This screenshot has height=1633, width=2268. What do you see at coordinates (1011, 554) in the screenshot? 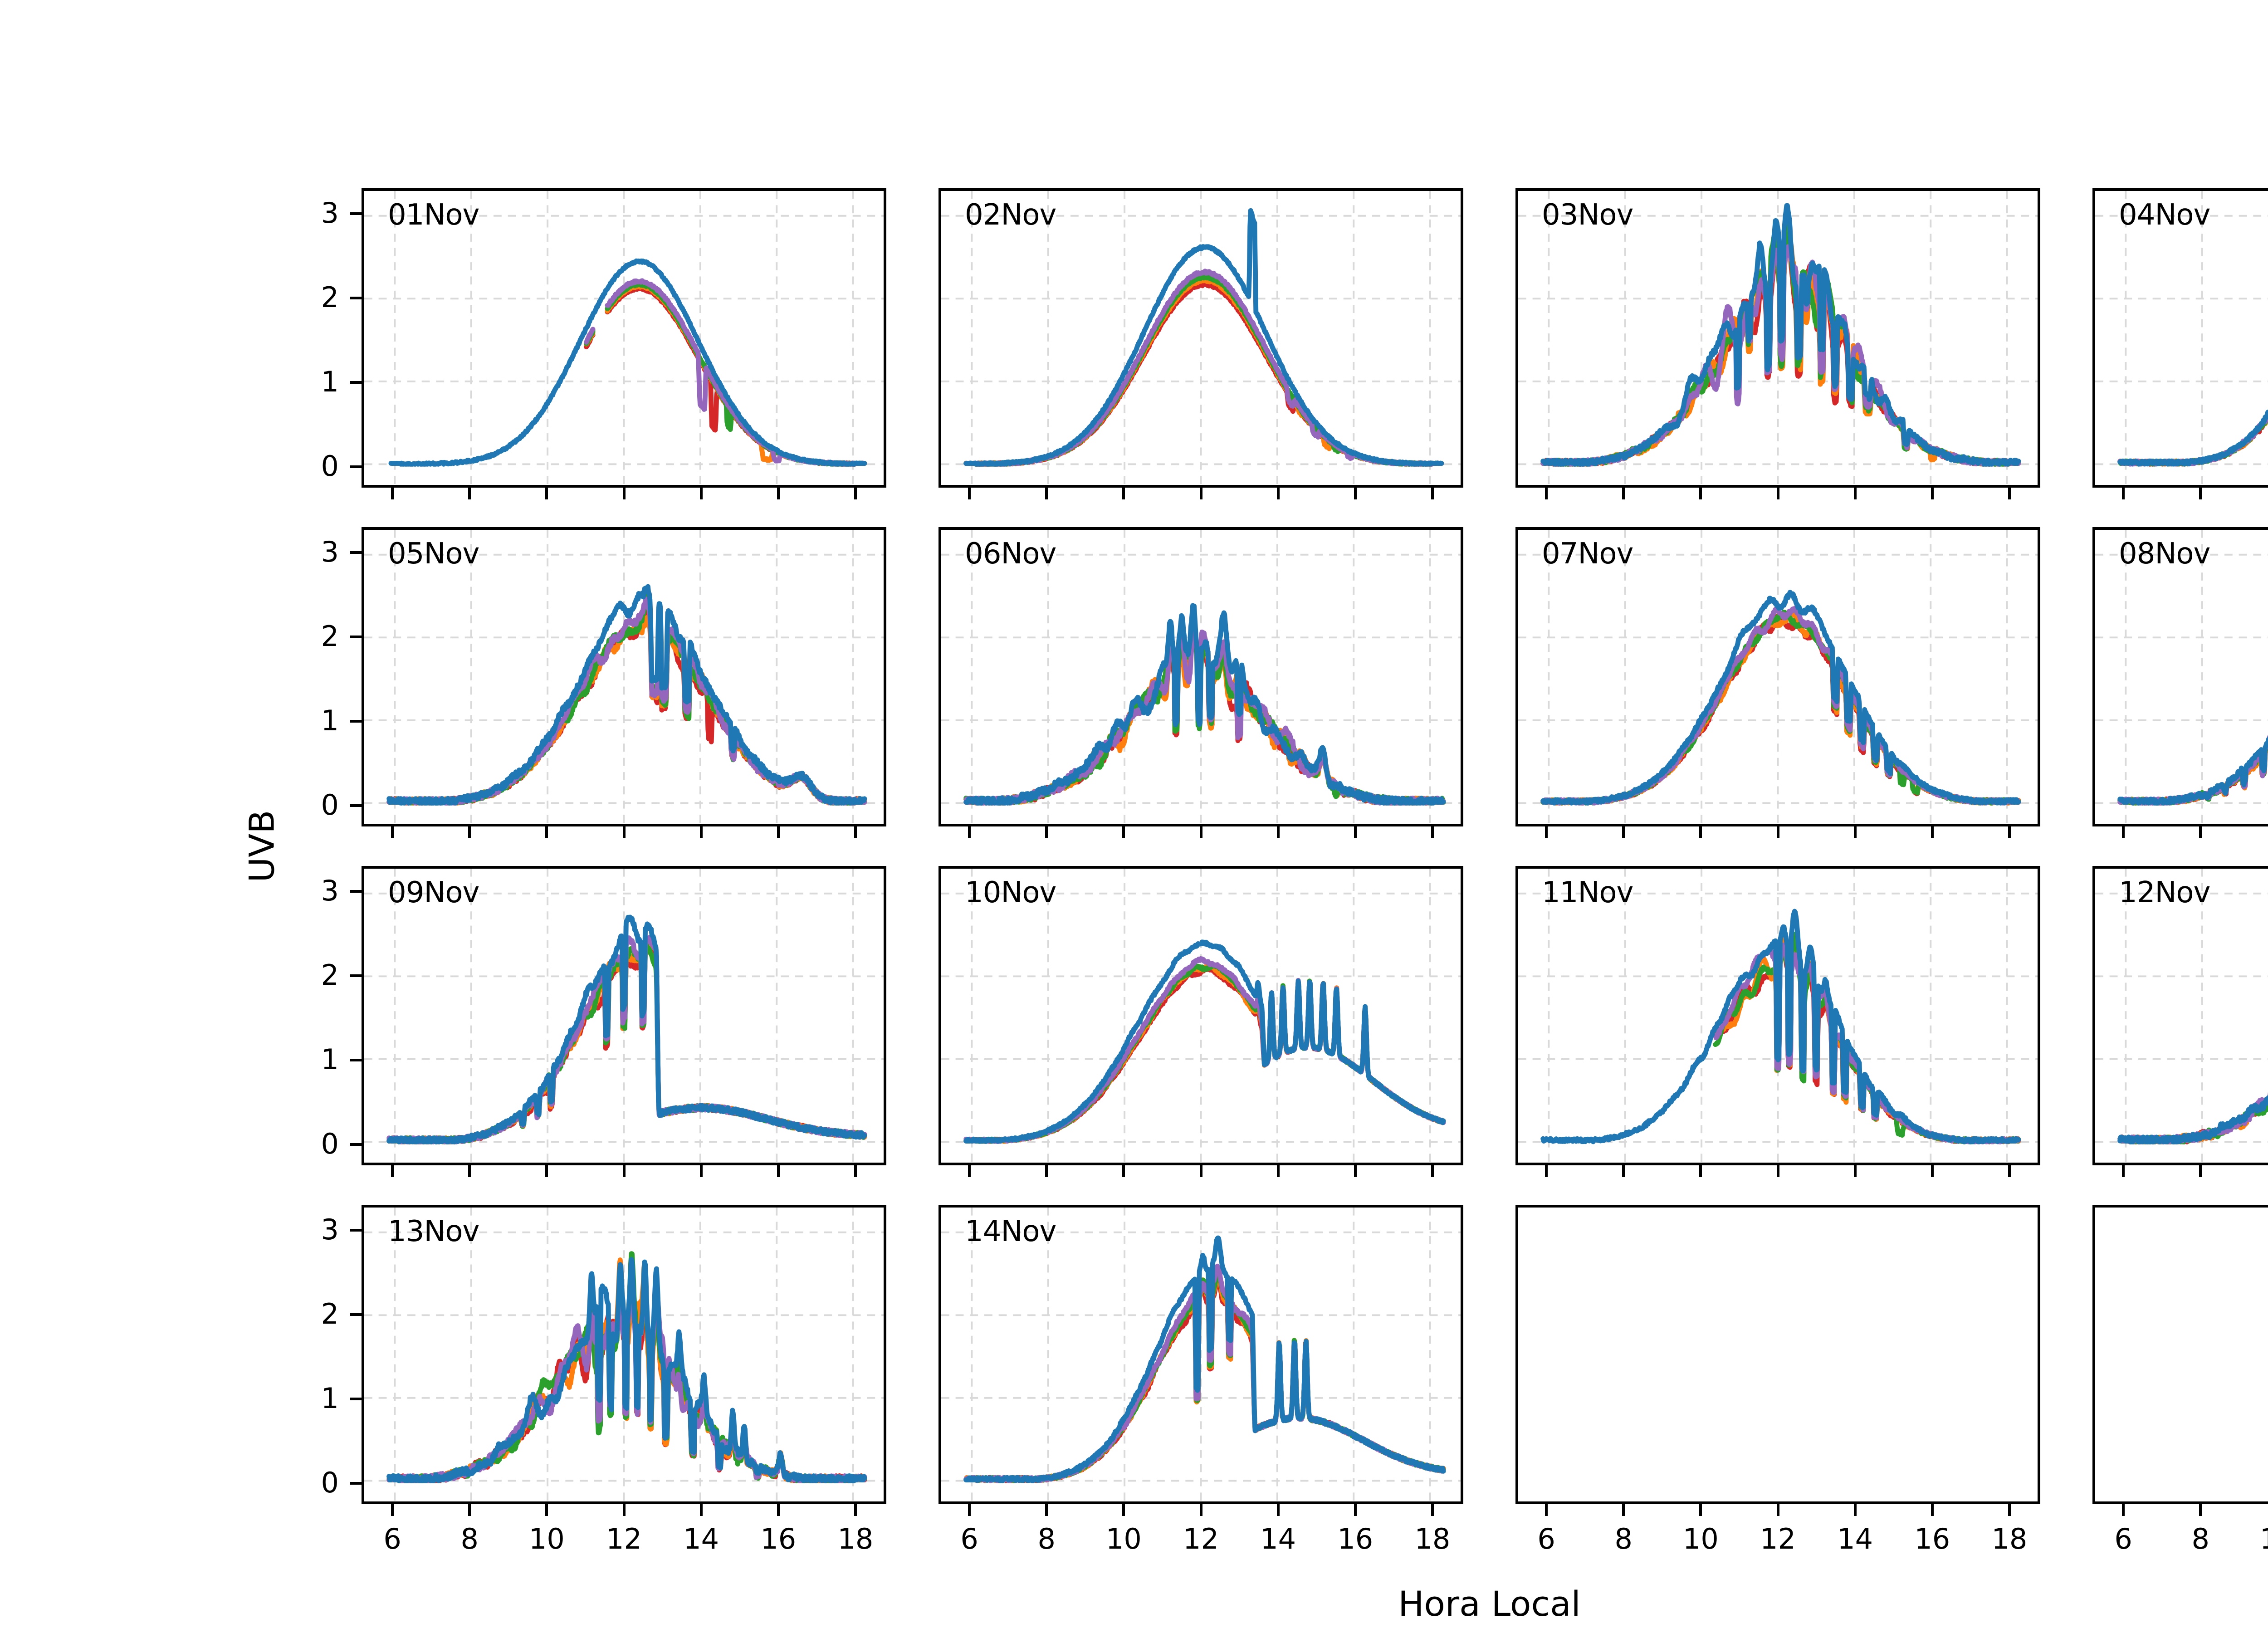
I see `panel-title-06nov: 06Nov` at bounding box center [1011, 554].